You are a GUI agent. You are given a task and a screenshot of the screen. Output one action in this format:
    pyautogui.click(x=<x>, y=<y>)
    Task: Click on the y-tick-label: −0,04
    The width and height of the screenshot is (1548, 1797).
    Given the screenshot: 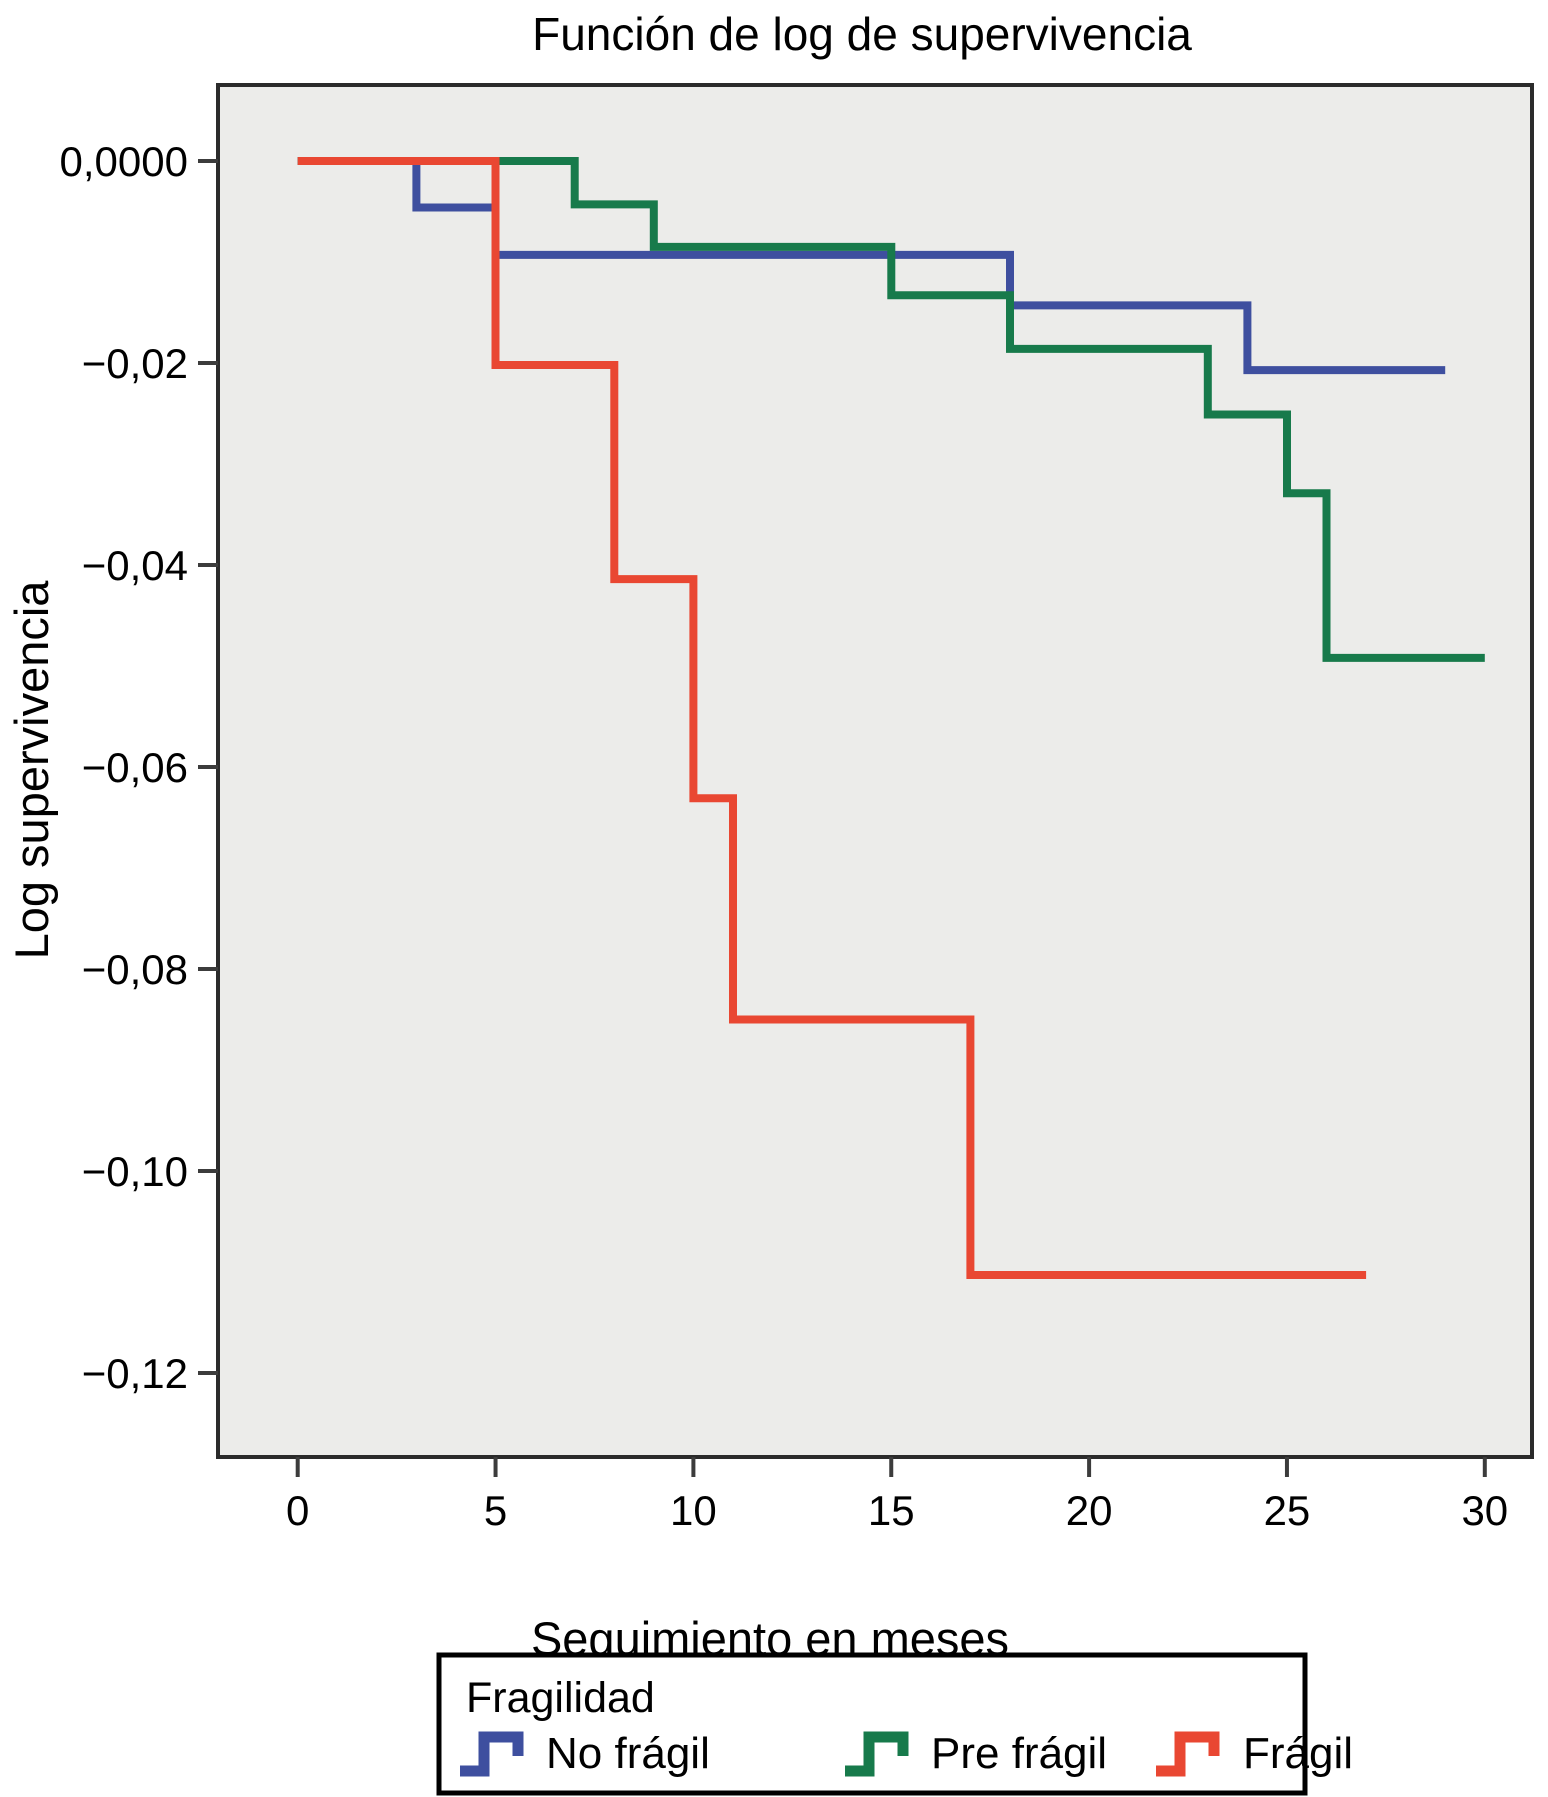 What is the action you would take?
    pyautogui.click(x=135, y=565)
    